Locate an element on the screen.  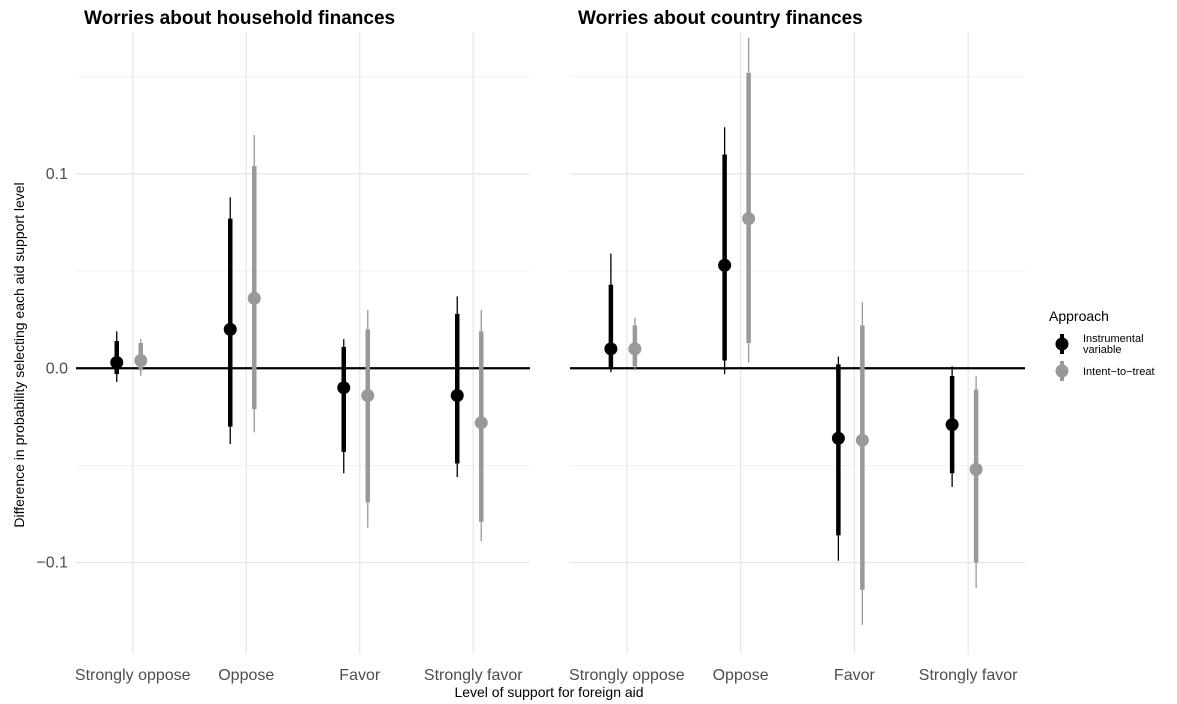
panel-title: Worries about country finances is located at coordinates (720, 18).